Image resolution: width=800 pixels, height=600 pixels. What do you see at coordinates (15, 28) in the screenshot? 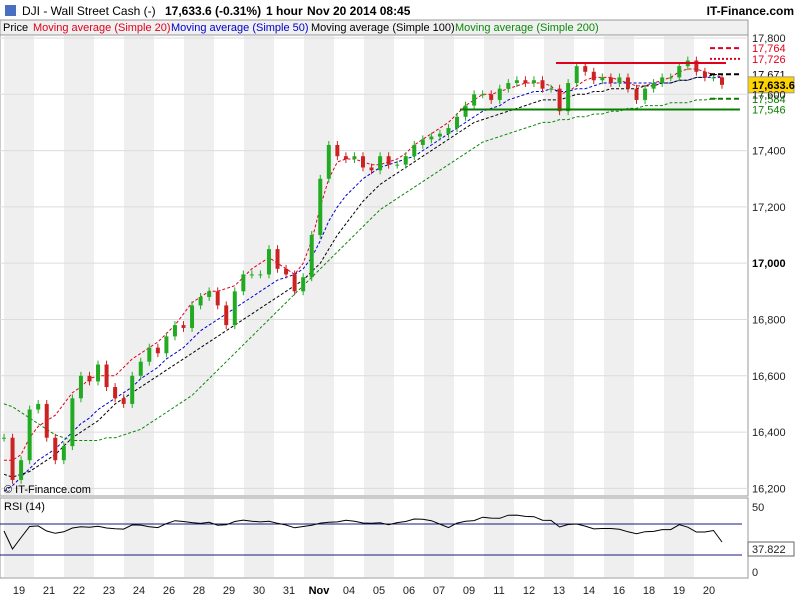
I see `legend-price: Price` at bounding box center [15, 28].